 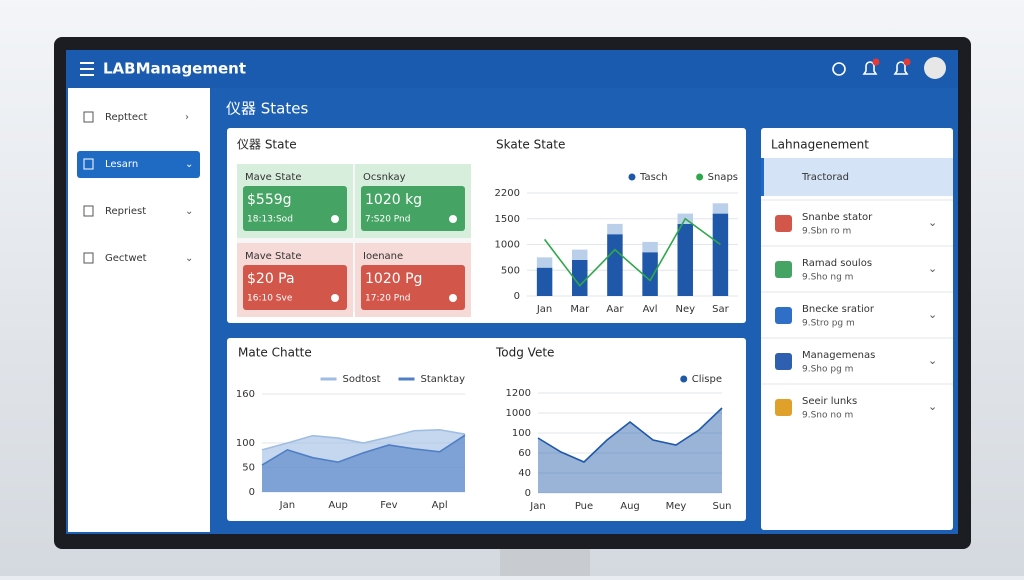 What do you see at coordinates (650, 309) in the screenshot?
I see `x-tick-label: Avl` at bounding box center [650, 309].